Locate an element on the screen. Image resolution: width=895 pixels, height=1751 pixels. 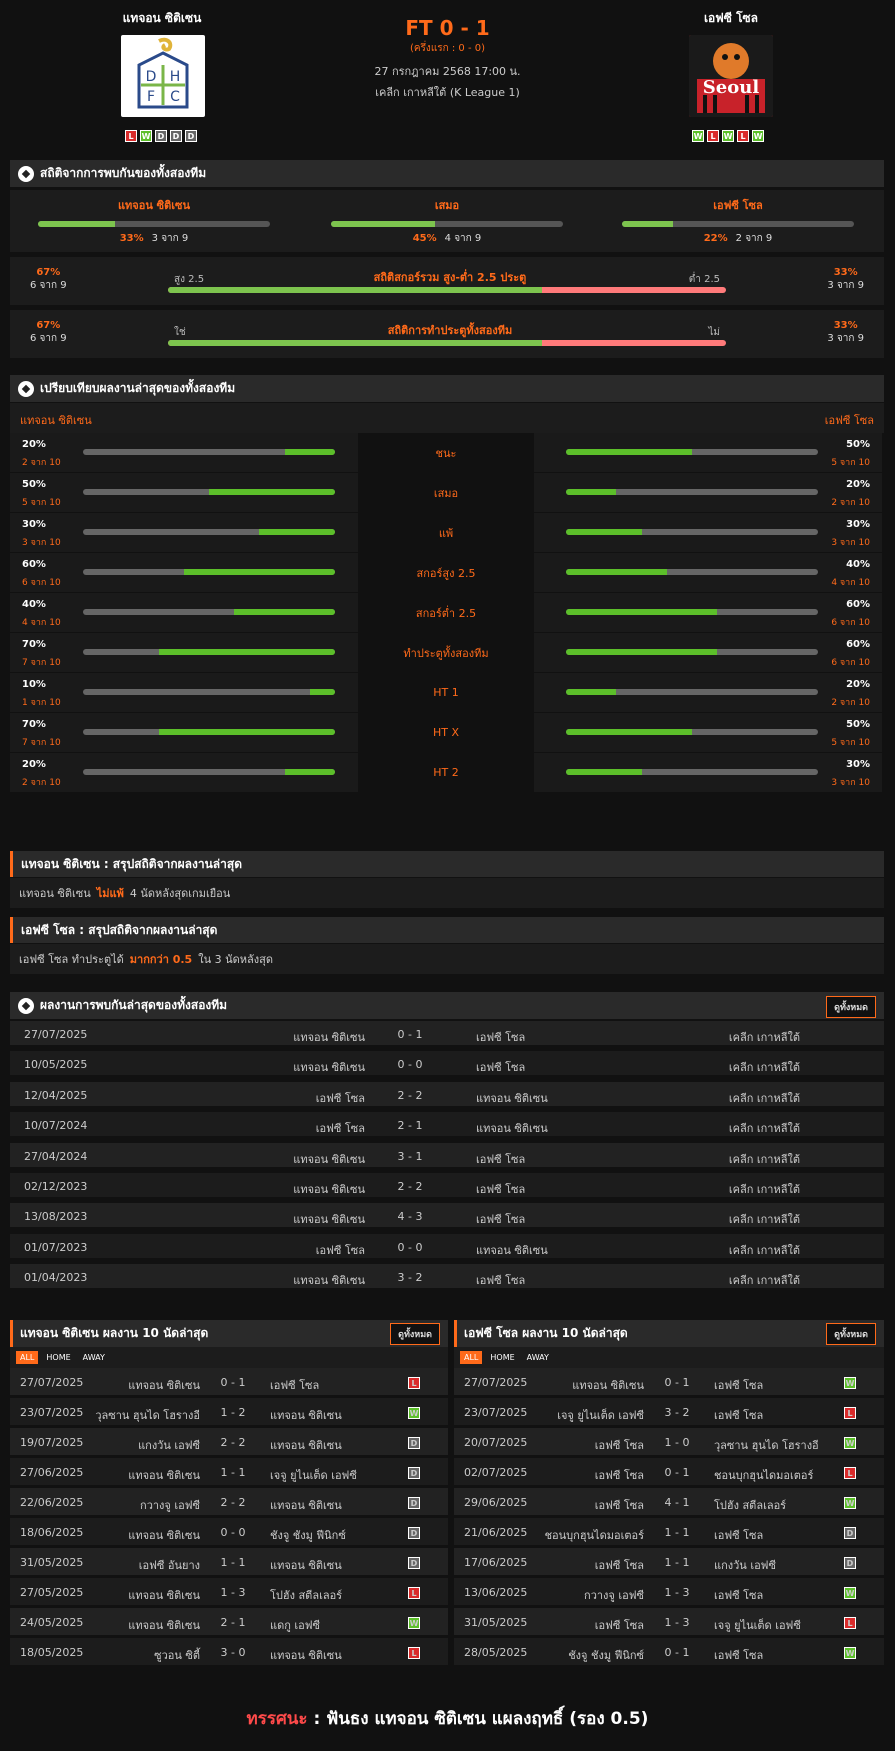
list-item: 29/06/2025 เอฟซี โซล 4 - 1 โปฮัง สตีลเลอร์ W is located at coordinates (669, 1503).